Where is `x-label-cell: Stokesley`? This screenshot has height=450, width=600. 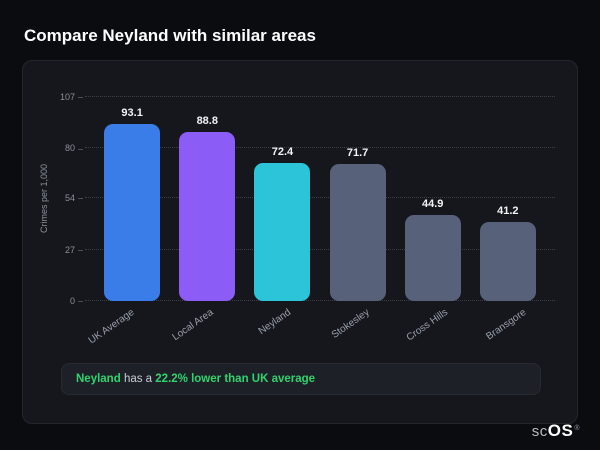
x-label-cell: Stokesley is located at coordinates (359, 329).